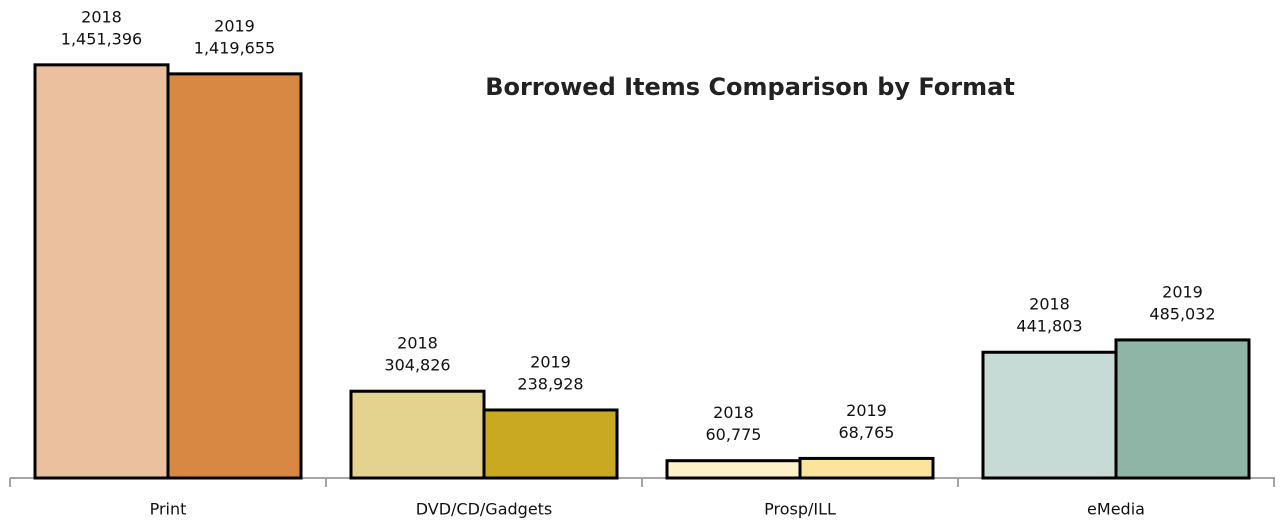 The height and width of the screenshot is (530, 1285). I want to click on data-label: 304,826, so click(417, 365).